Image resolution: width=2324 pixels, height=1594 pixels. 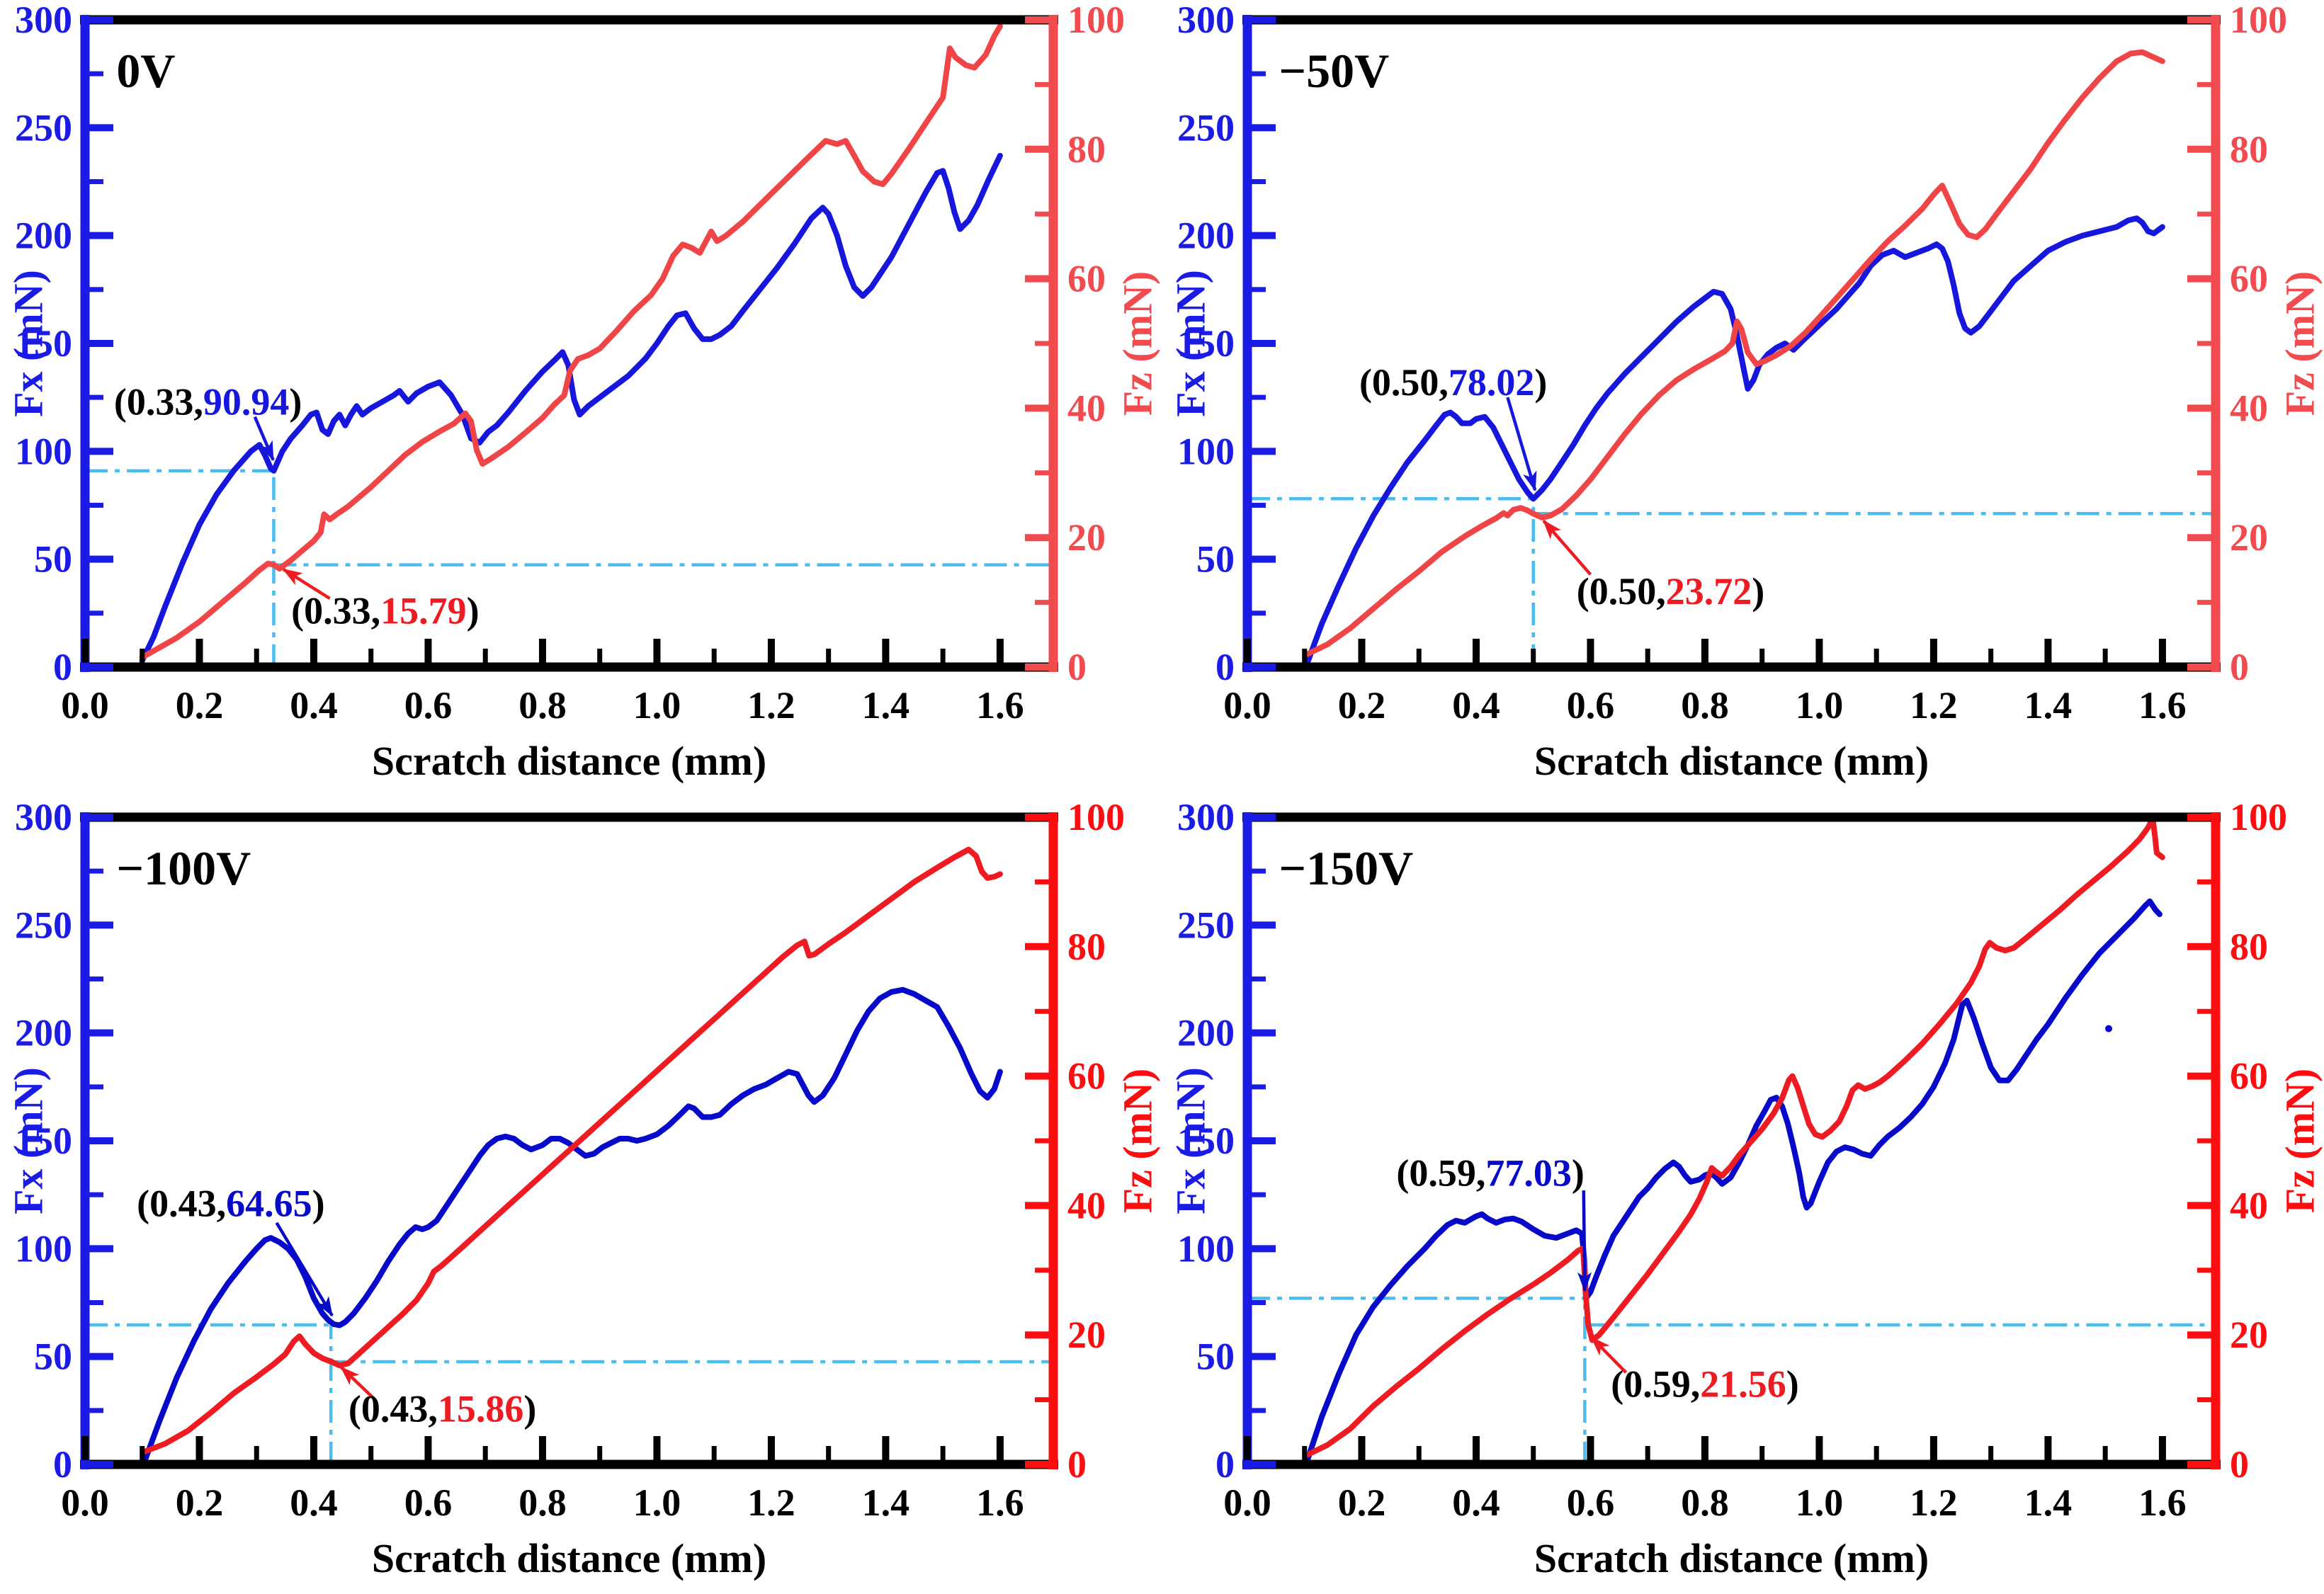 What do you see at coordinates (2109, 1028) in the screenshot?
I see `stray-point` at bounding box center [2109, 1028].